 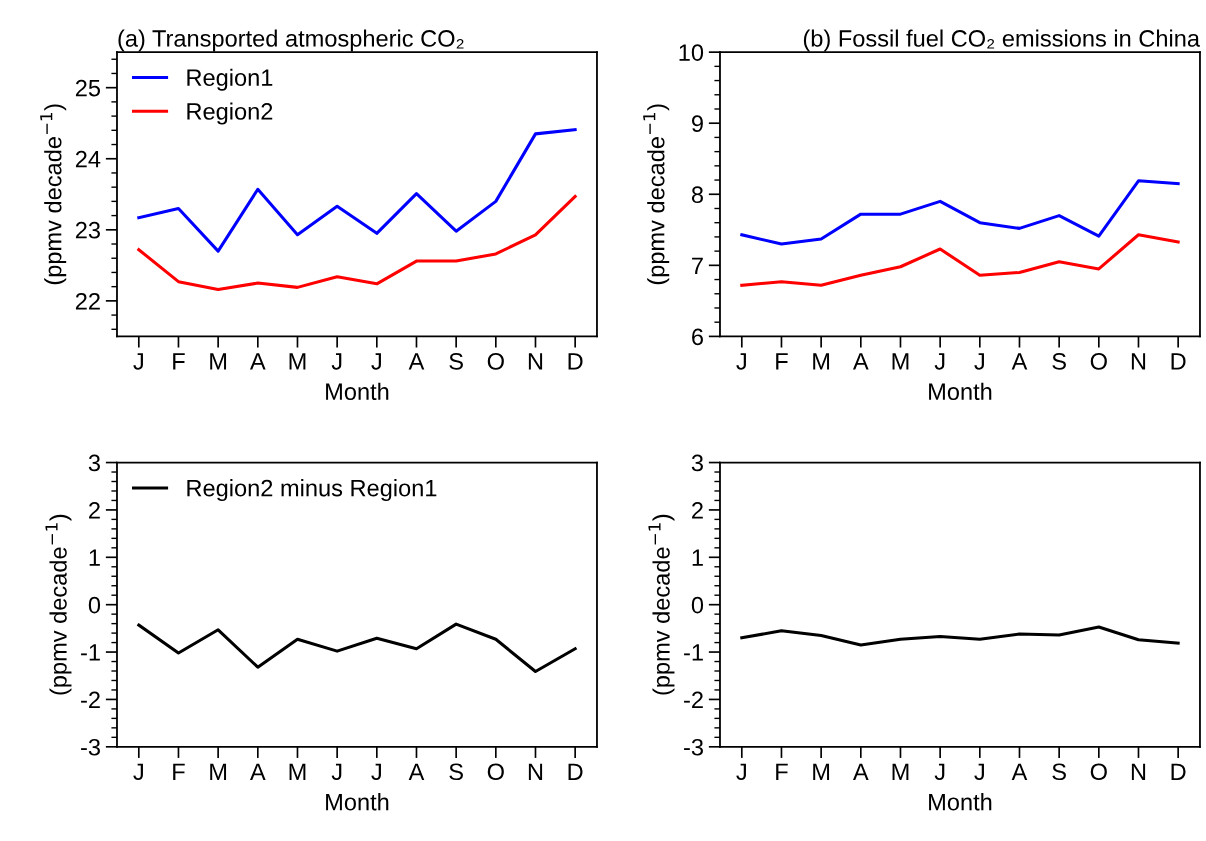 I want to click on y-tick-label: 10, so click(x=691, y=52).